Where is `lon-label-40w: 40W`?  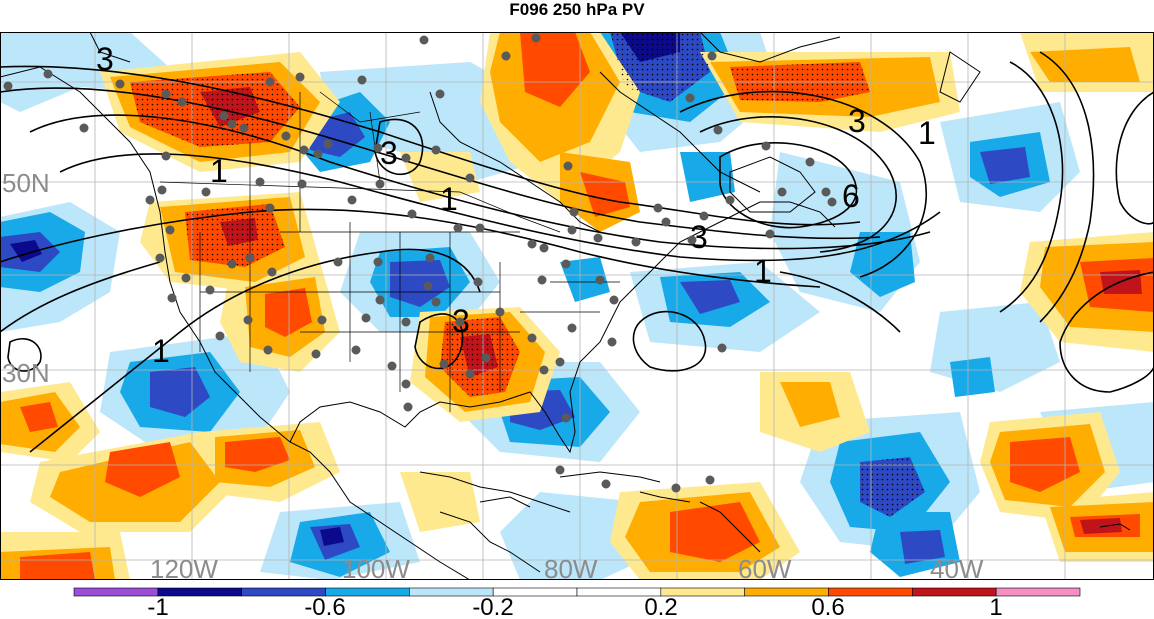
lon-label-40w: 40W is located at coordinates (957, 567).